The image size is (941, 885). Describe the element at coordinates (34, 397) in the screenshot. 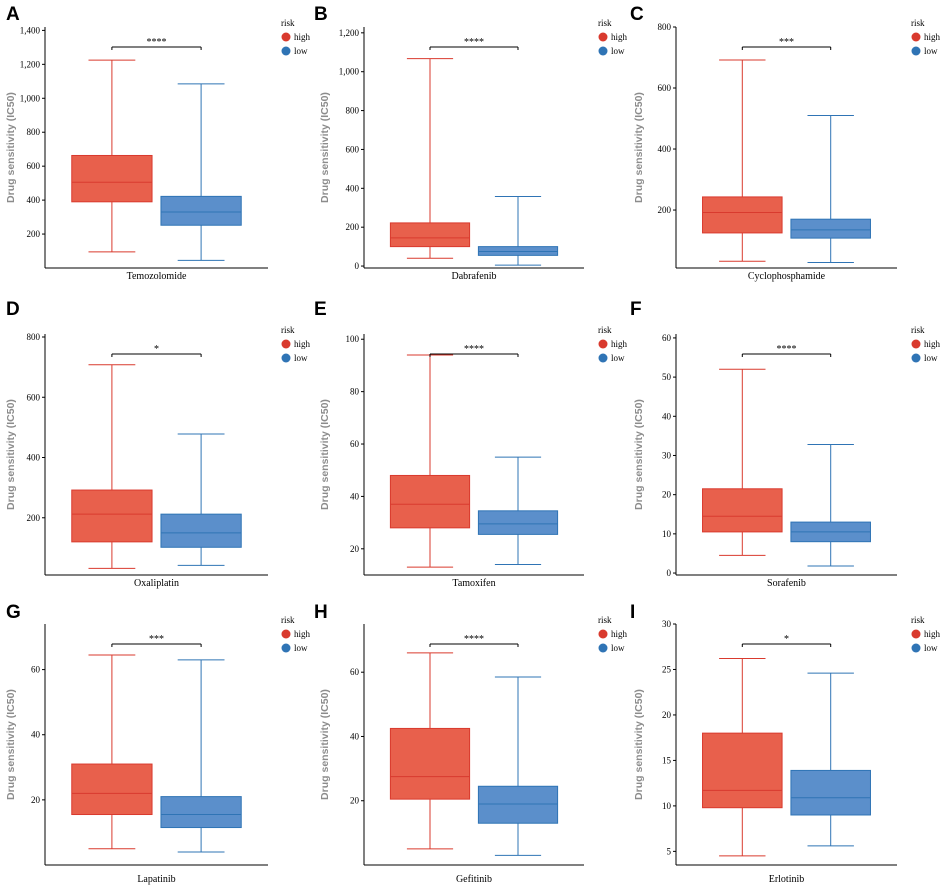

I see `y-tick-label: 600` at that location.